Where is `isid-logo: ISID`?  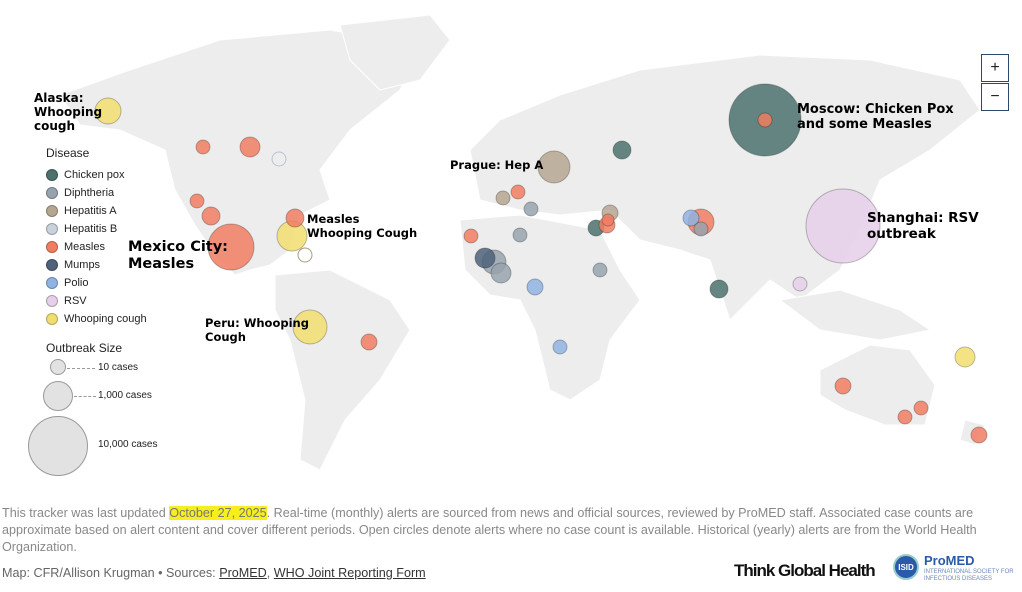 isid-logo: ISID is located at coordinates (906, 567).